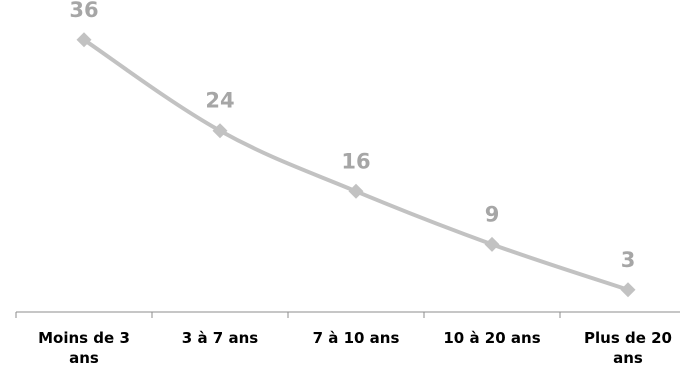 Image resolution: width=680 pixels, height=373 pixels. Describe the element at coordinates (628, 348) in the screenshot. I see `x-tick-label: Plus de 20 ans` at that location.